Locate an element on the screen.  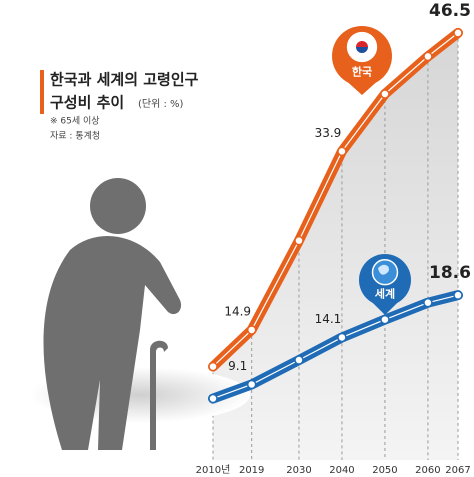
data-label: 14.9 is located at coordinates (237, 311).